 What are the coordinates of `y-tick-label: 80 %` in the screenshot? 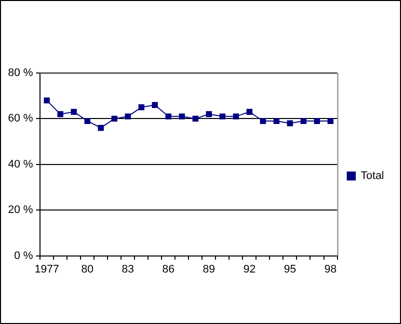 It's located at (21, 73).